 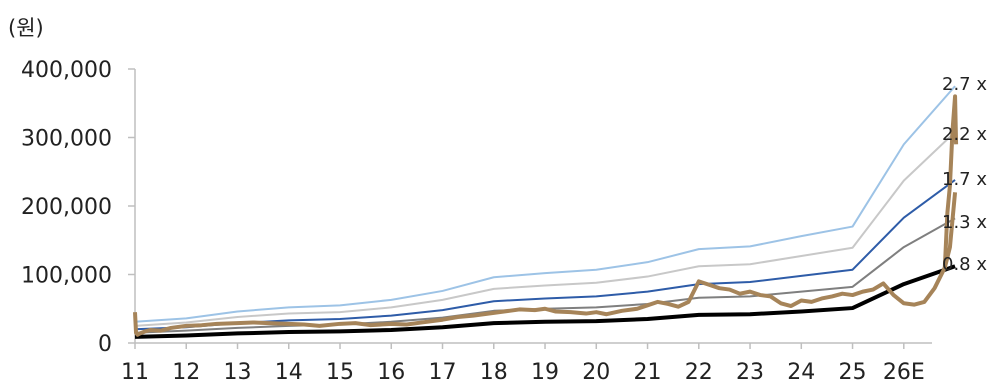 I want to click on x-tick-label: 14, so click(x=289, y=371).